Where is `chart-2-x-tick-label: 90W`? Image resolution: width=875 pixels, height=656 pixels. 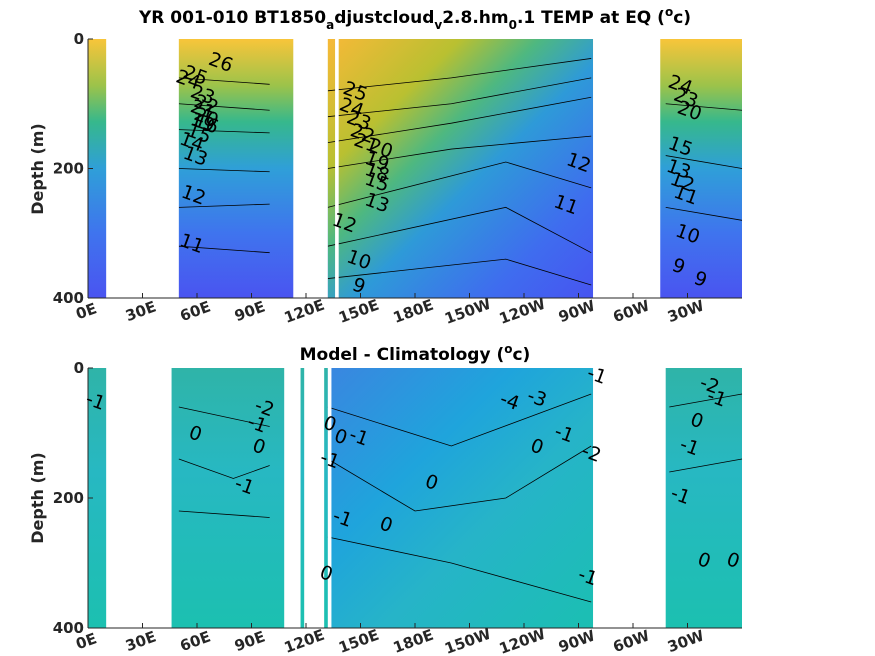
chart-2-x-tick-label: 90W is located at coordinates (577, 641).